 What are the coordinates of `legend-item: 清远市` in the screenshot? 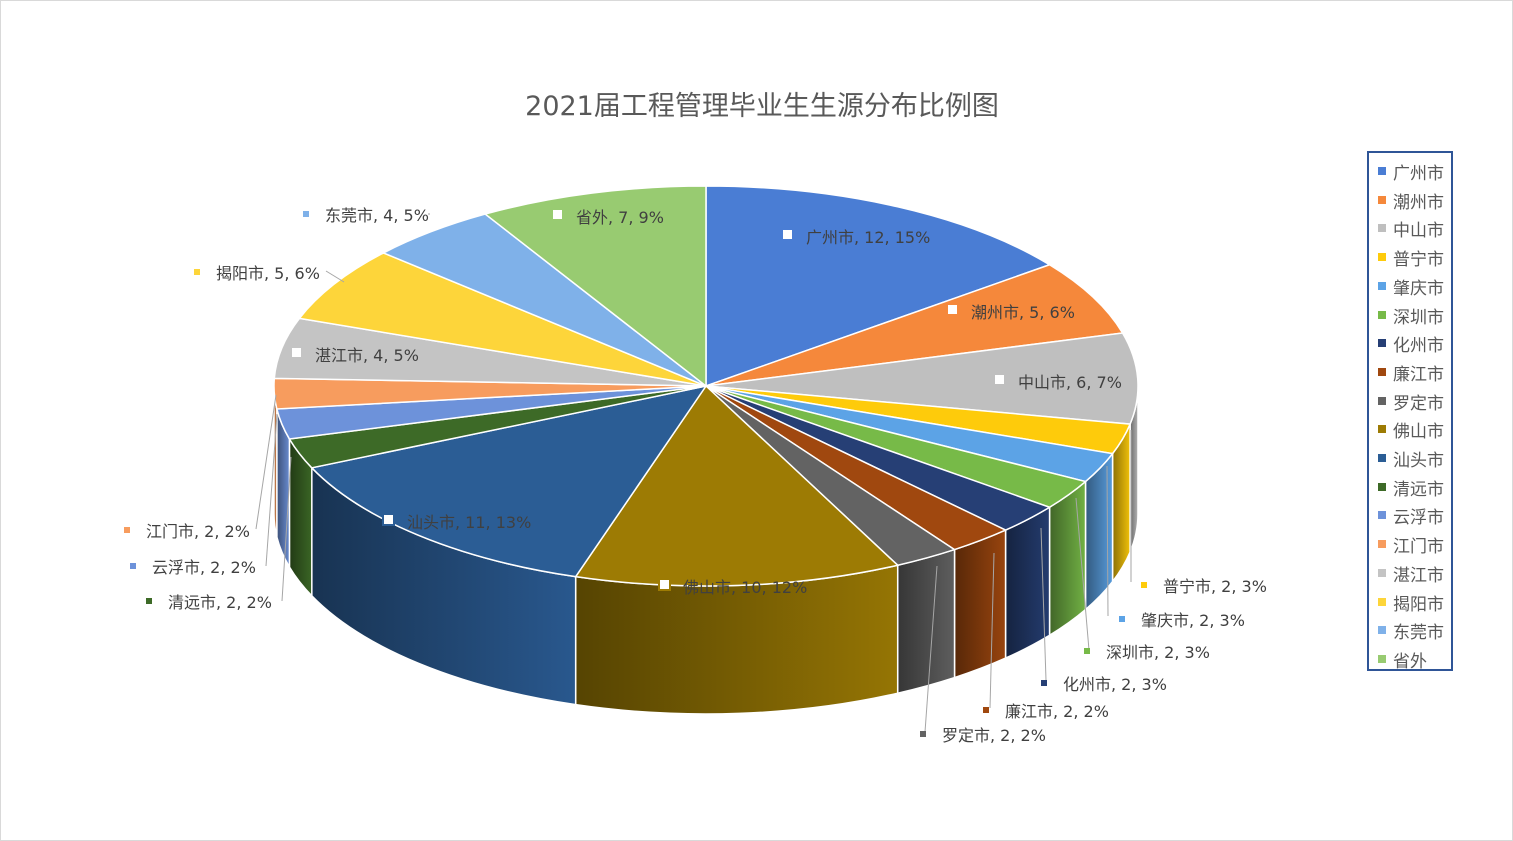 It's located at (1412, 486).